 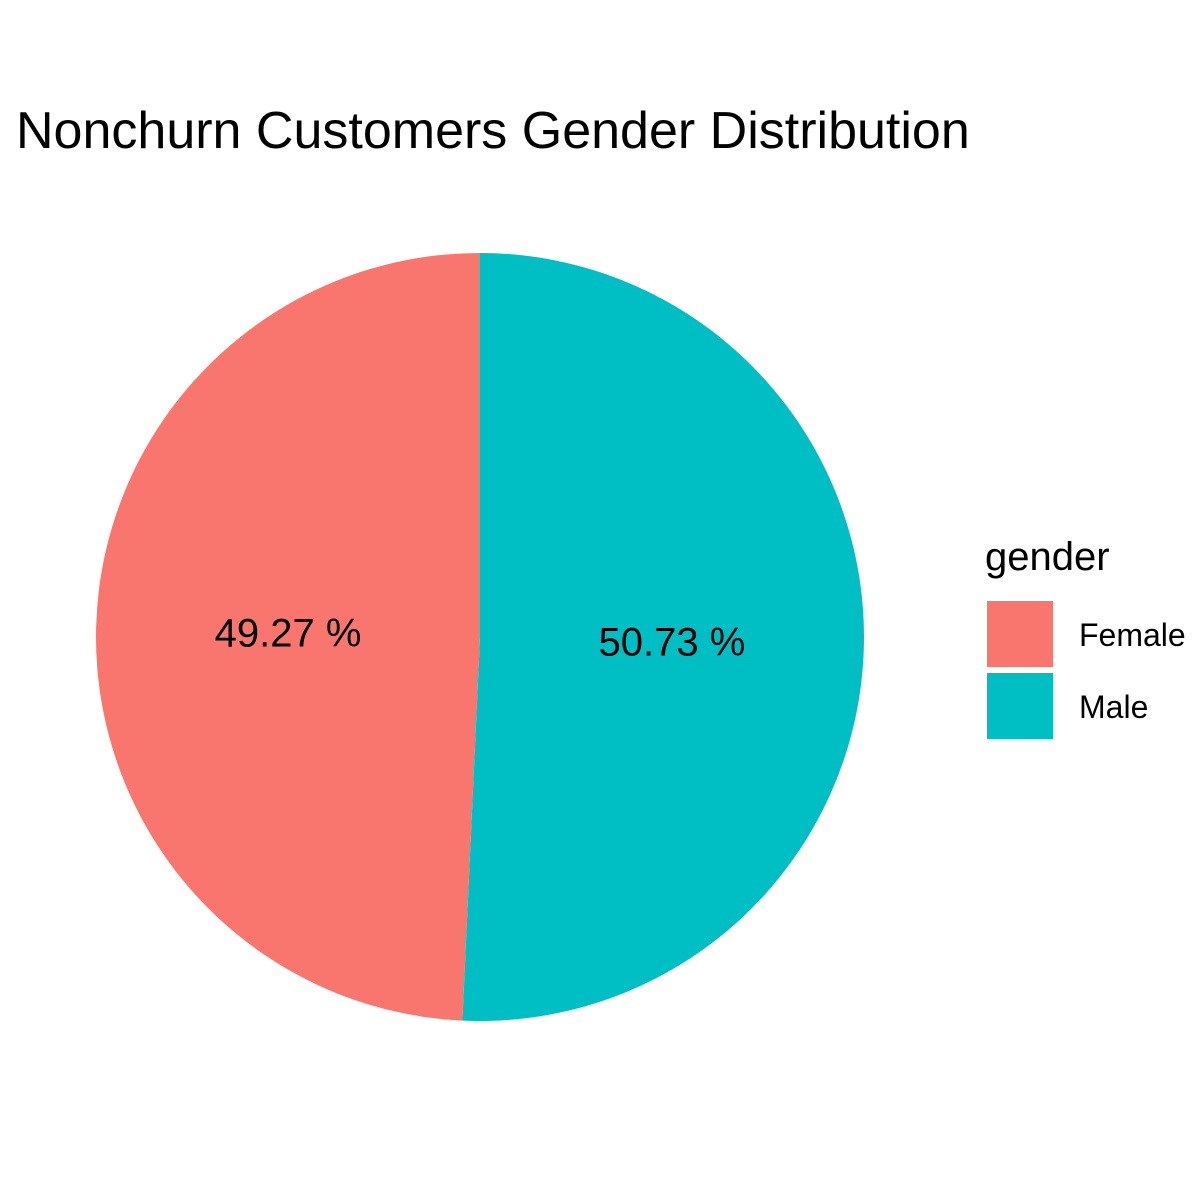 I want to click on pie-slice-labels: 50.73 % 49.27 %, so click(x=480, y=638).